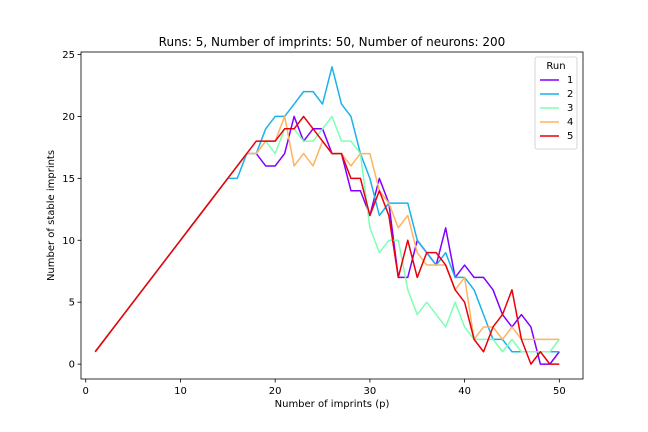 The height and width of the screenshot is (432, 648). Describe the element at coordinates (570, 136) in the screenshot. I see `legend-label-run-5: 5` at that location.